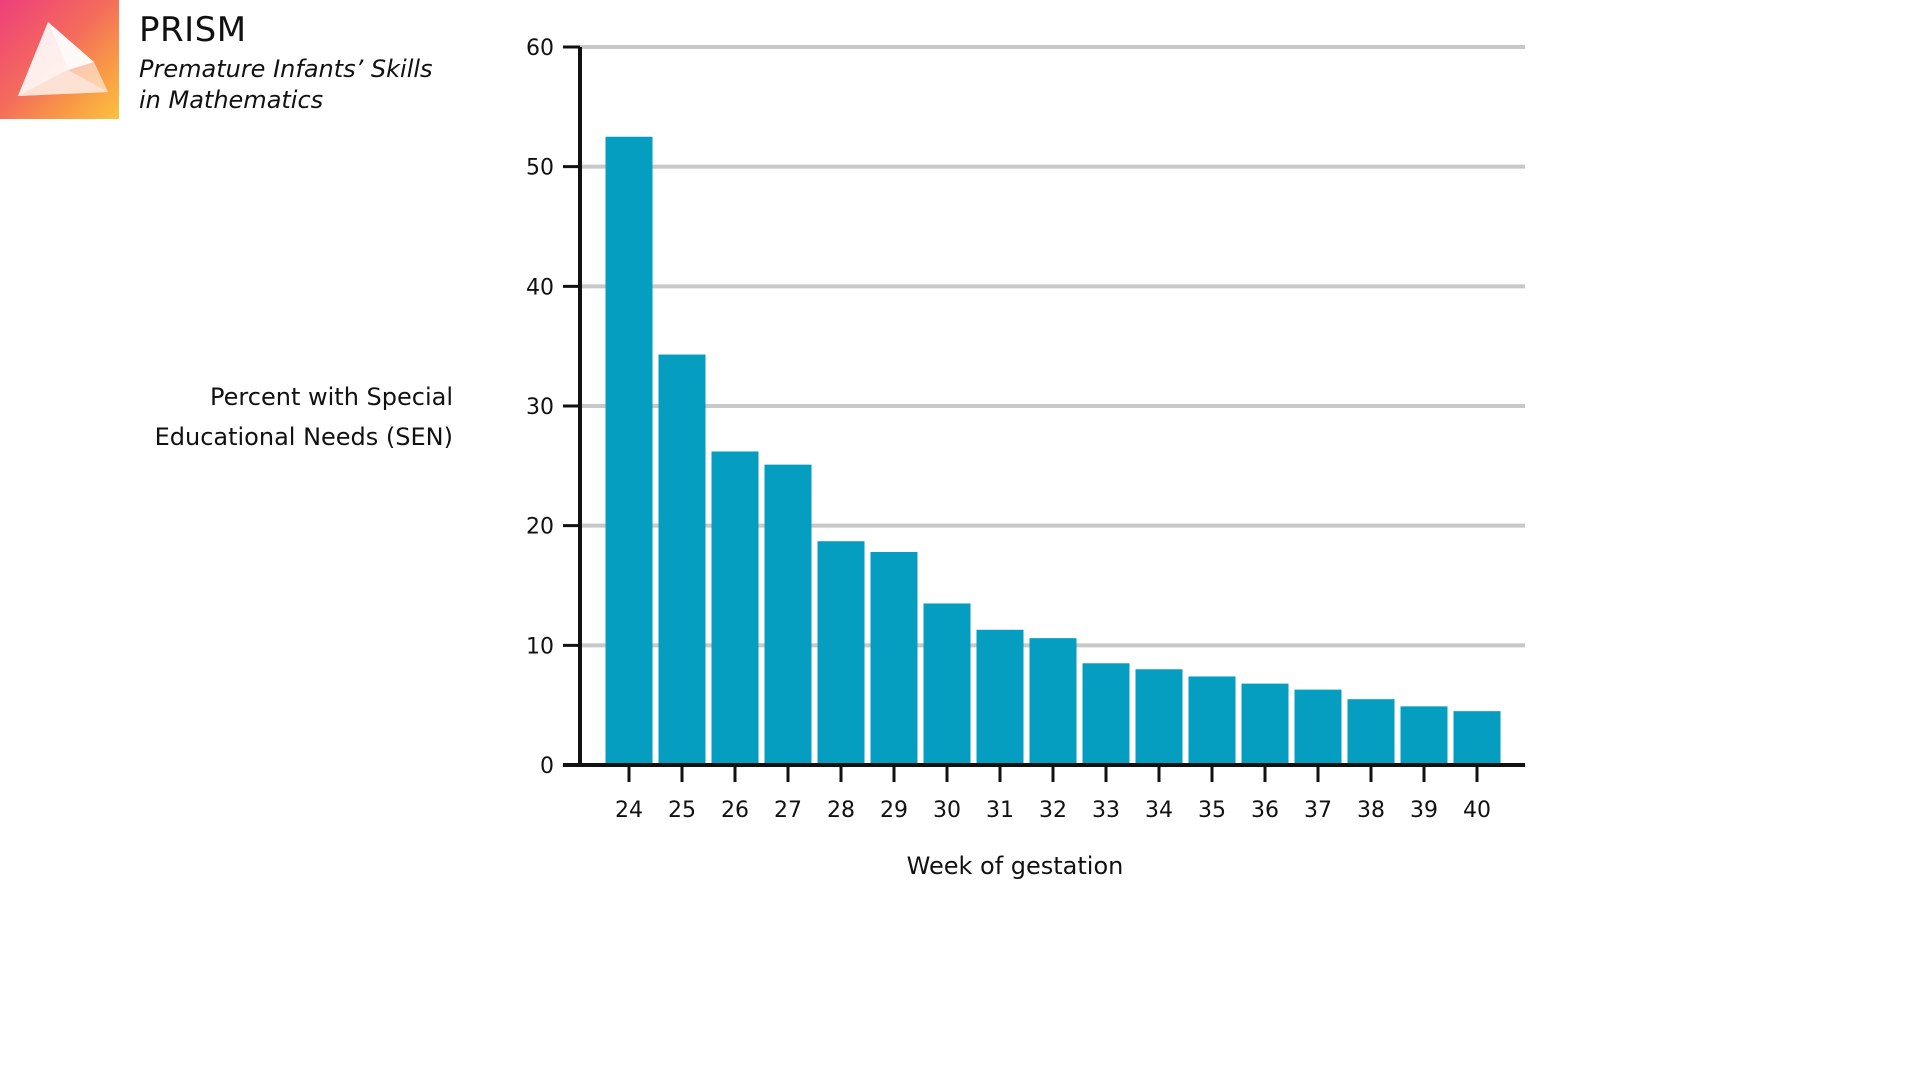  What do you see at coordinates (788, 810) in the screenshot?
I see `x-tick-label: 27` at bounding box center [788, 810].